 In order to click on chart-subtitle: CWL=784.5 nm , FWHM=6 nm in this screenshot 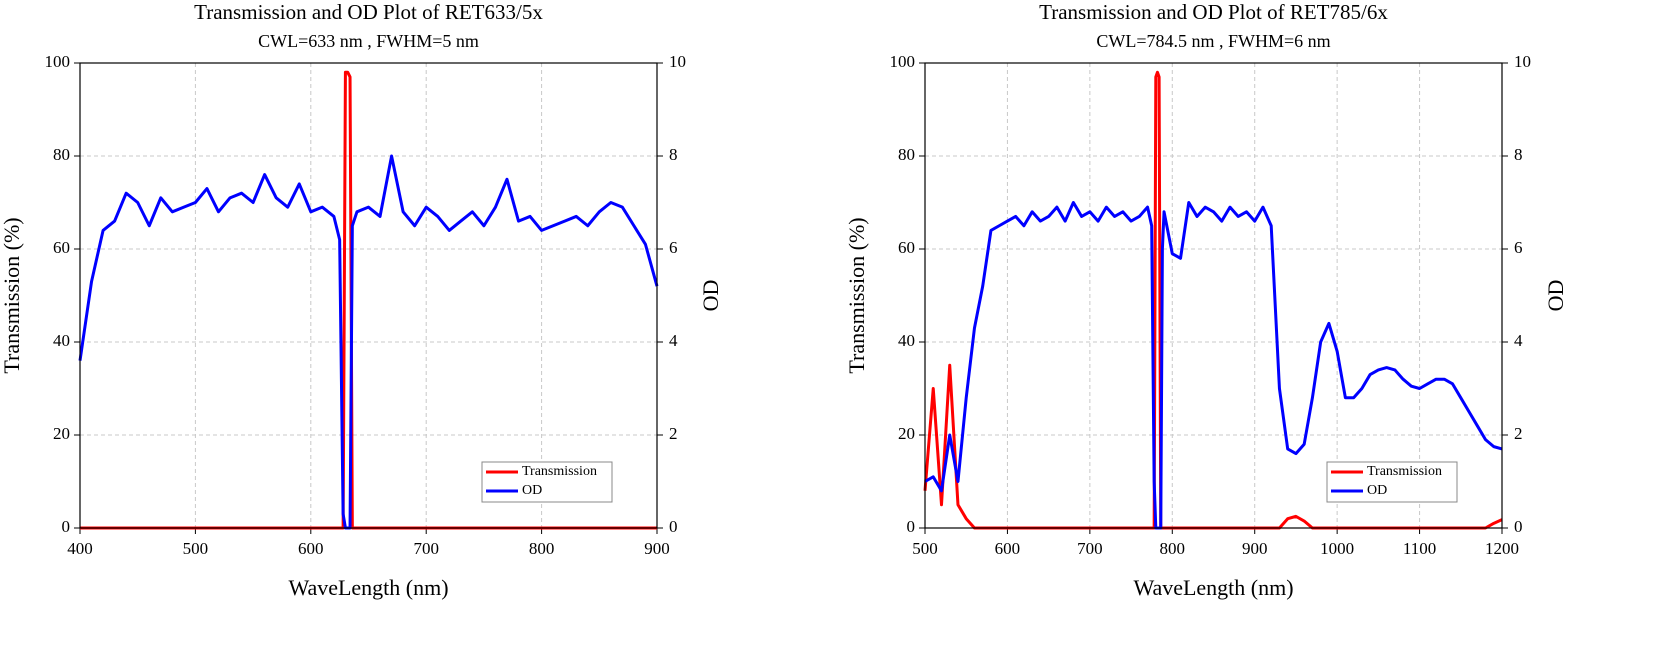, I will do `click(1213, 41)`.